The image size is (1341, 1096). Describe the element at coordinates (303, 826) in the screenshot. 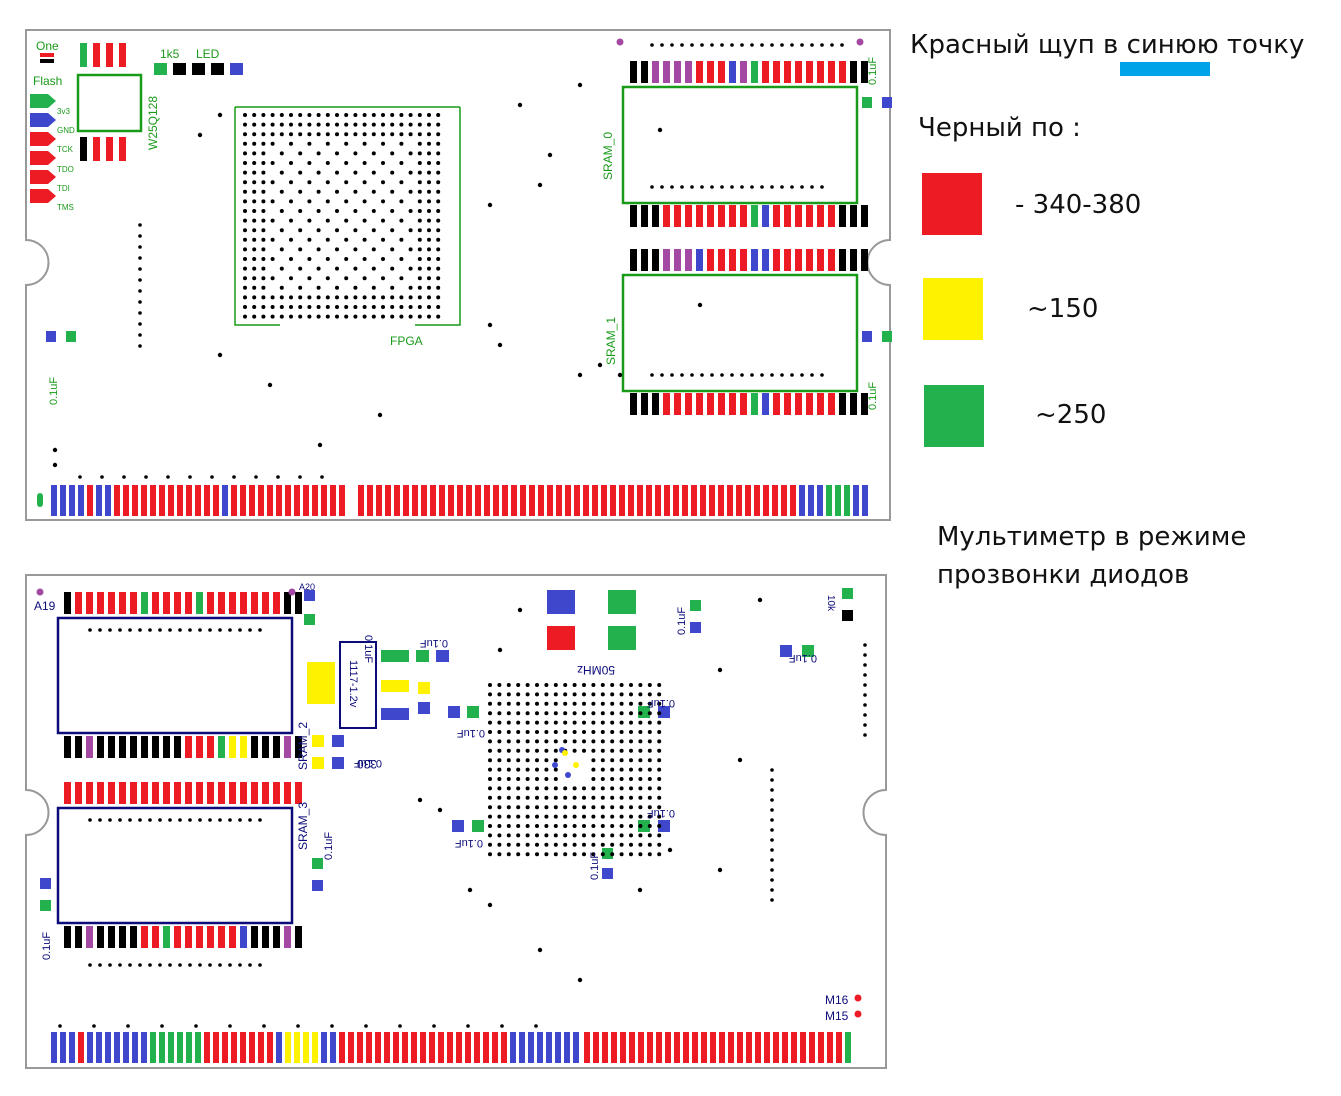

I see `label-sram3: SRAM_3` at that location.